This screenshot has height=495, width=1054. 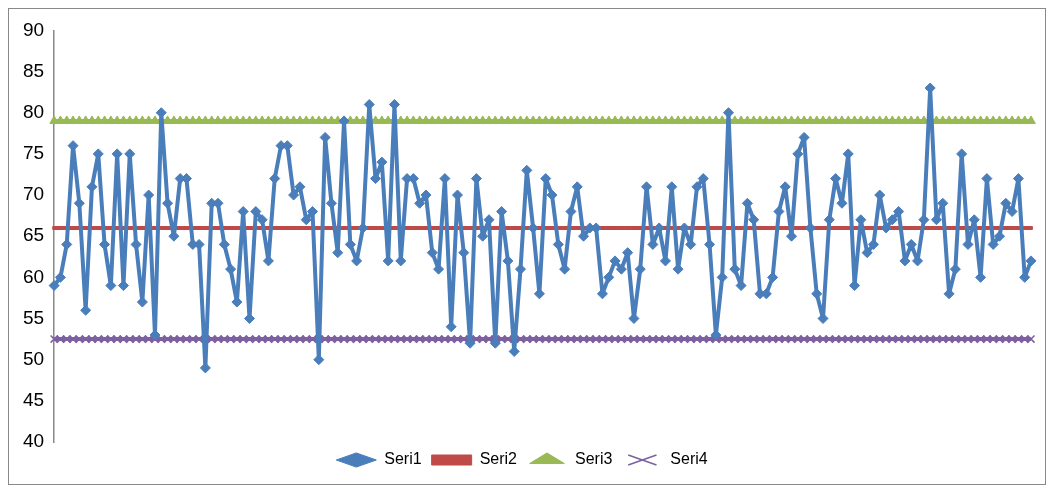 I want to click on y-tick-label: 40, so click(x=33, y=441).